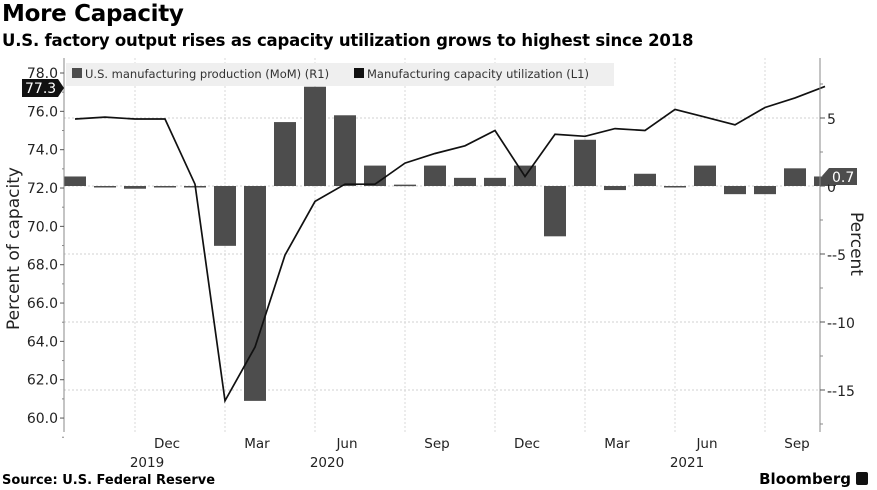  What do you see at coordinates (42, 381) in the screenshot?
I see `left-tick-label: 62.0` at bounding box center [42, 381].